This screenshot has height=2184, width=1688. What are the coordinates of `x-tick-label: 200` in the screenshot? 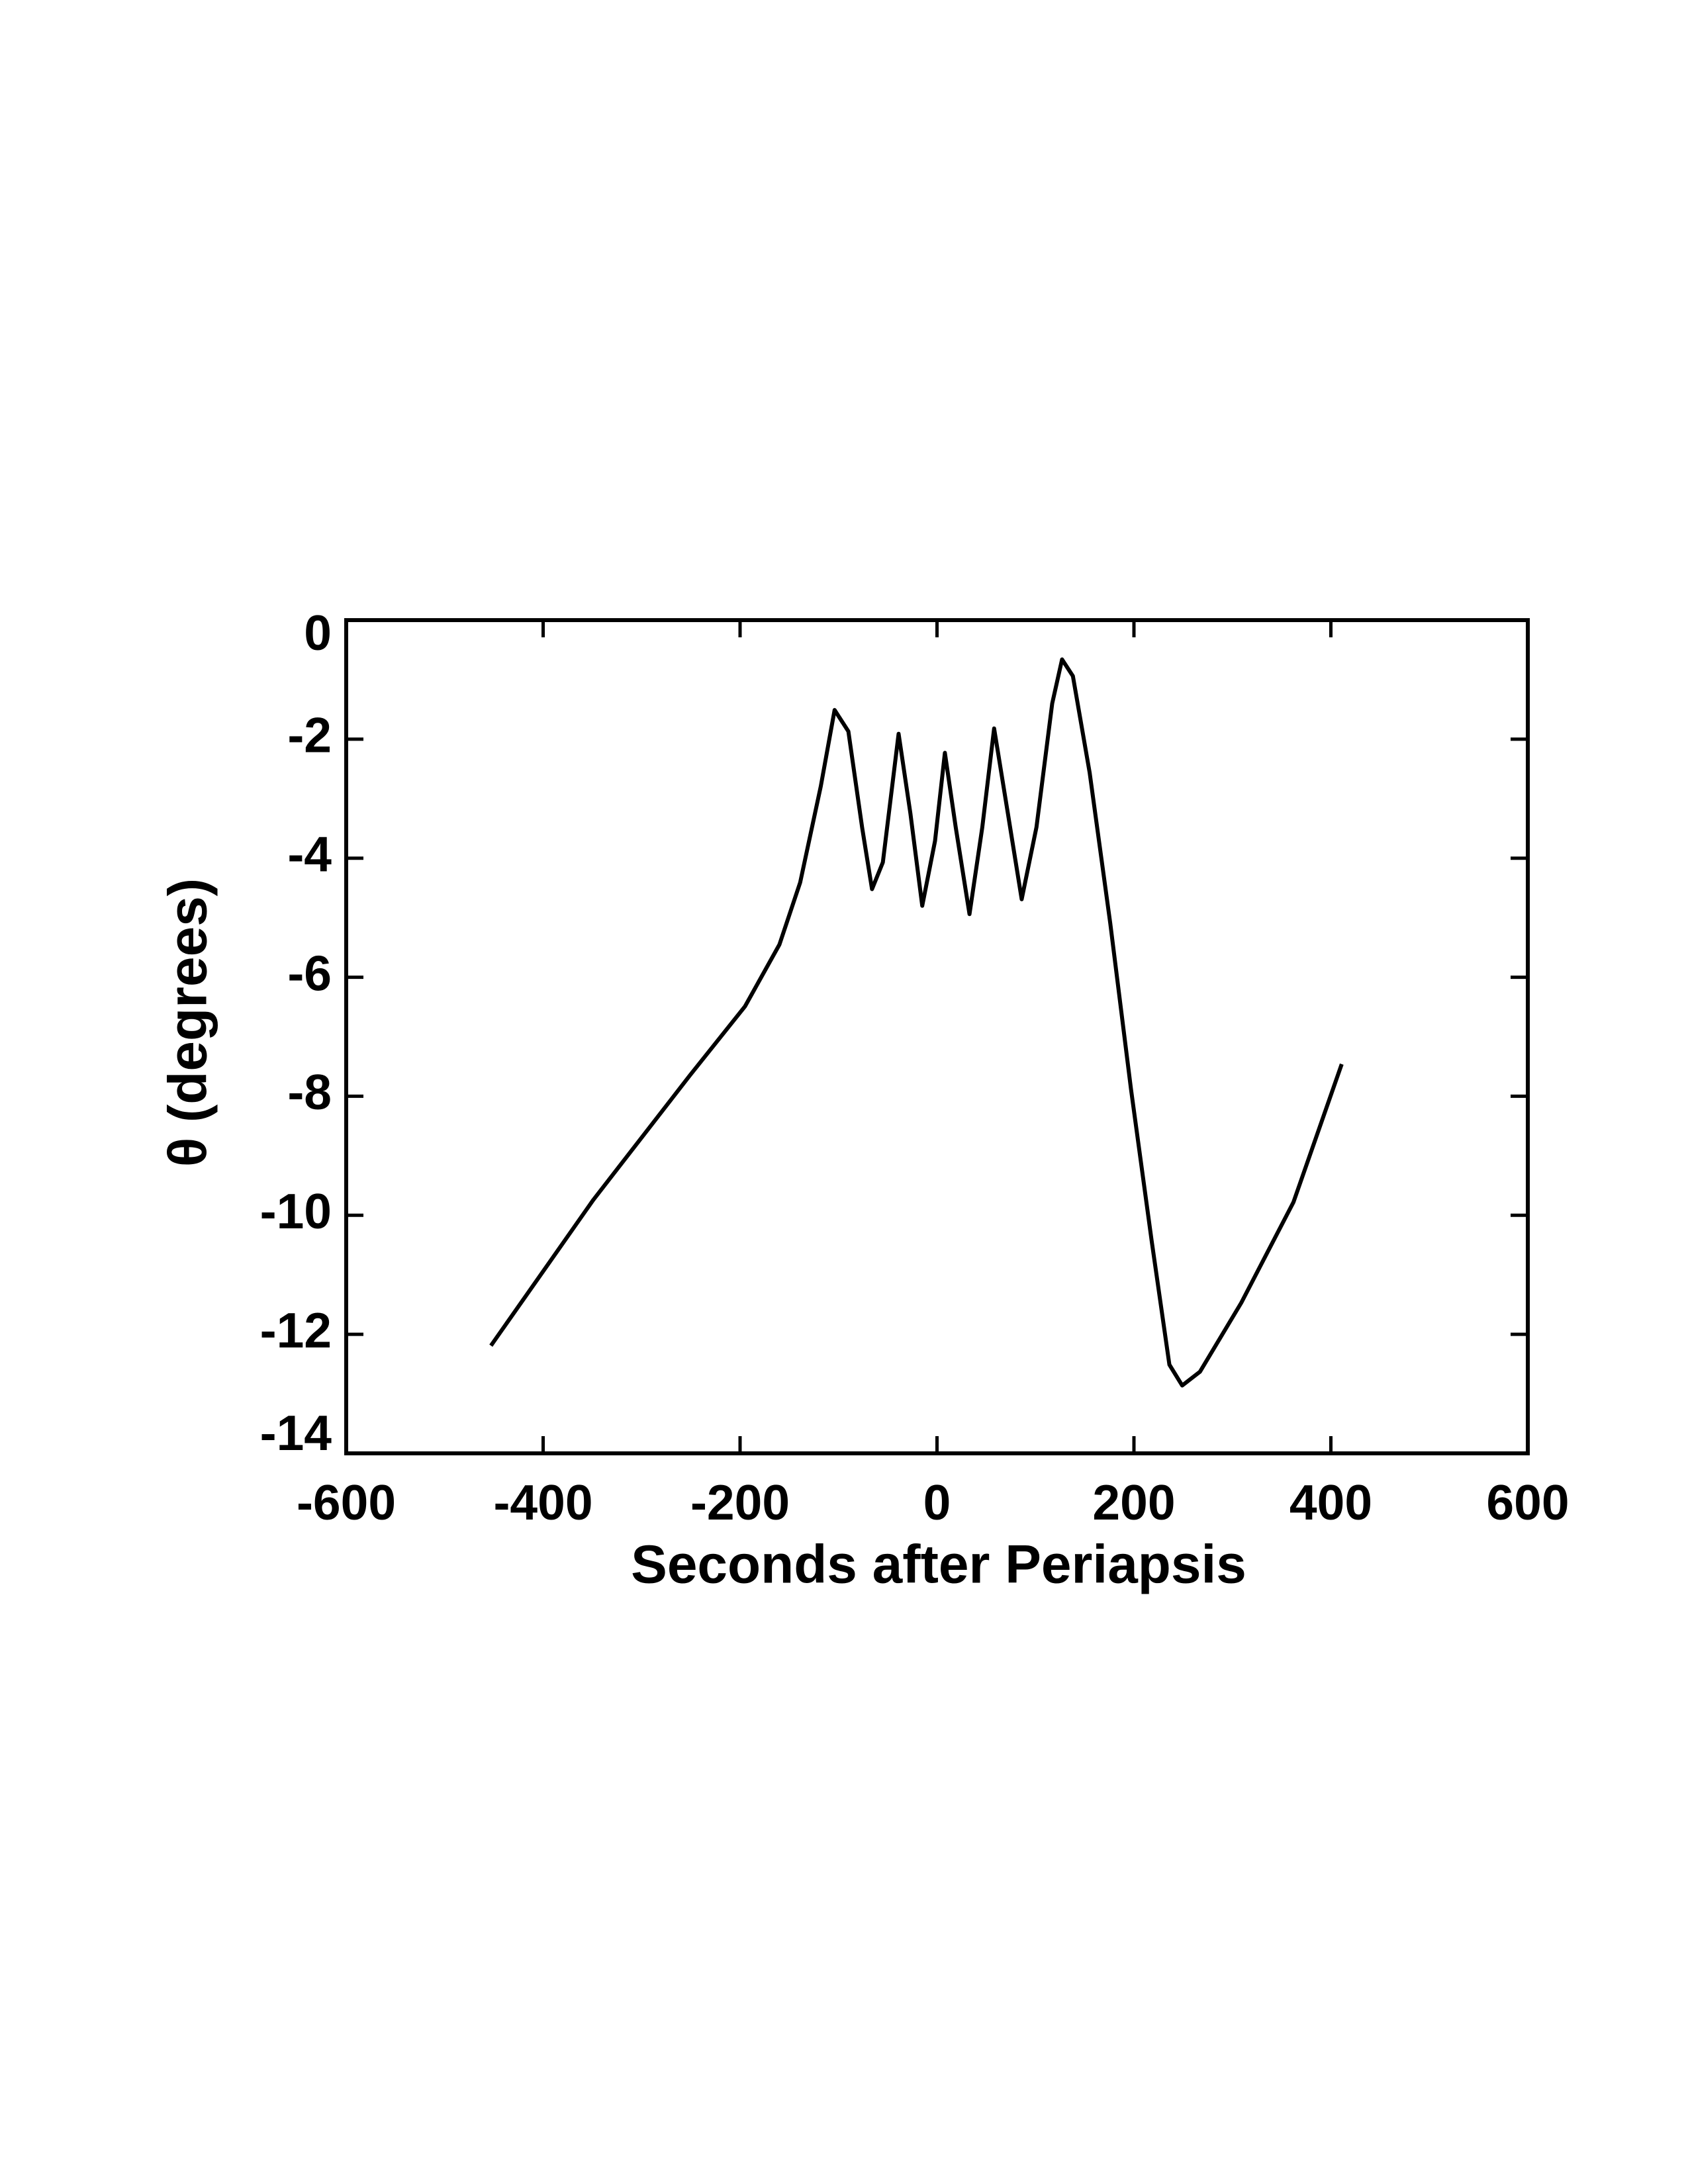 It's located at (1133, 1502).